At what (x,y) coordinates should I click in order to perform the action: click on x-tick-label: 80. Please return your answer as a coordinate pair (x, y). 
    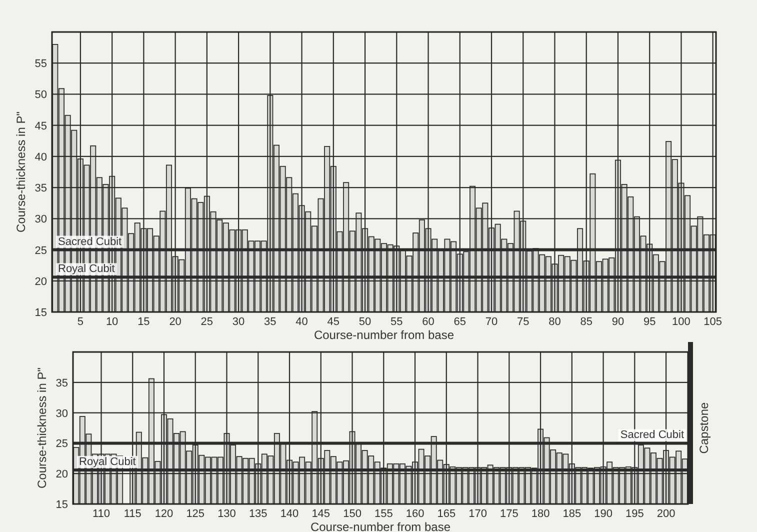
    Looking at the image, I should click on (554, 322).